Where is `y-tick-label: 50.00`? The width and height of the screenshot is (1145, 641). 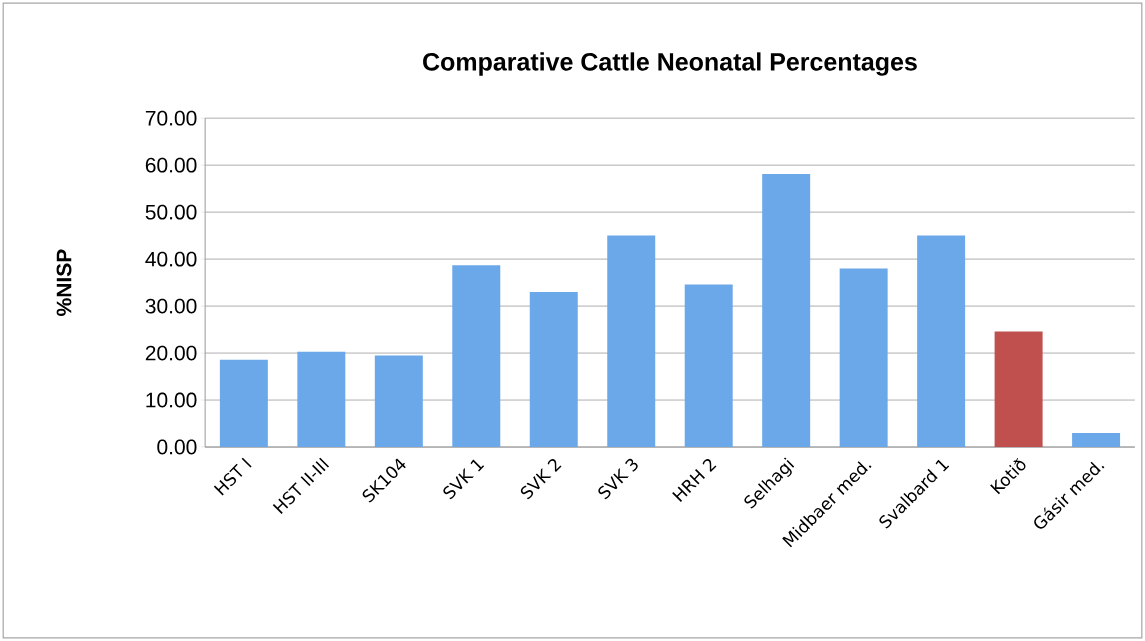
y-tick-label: 50.00 is located at coordinates (171, 212).